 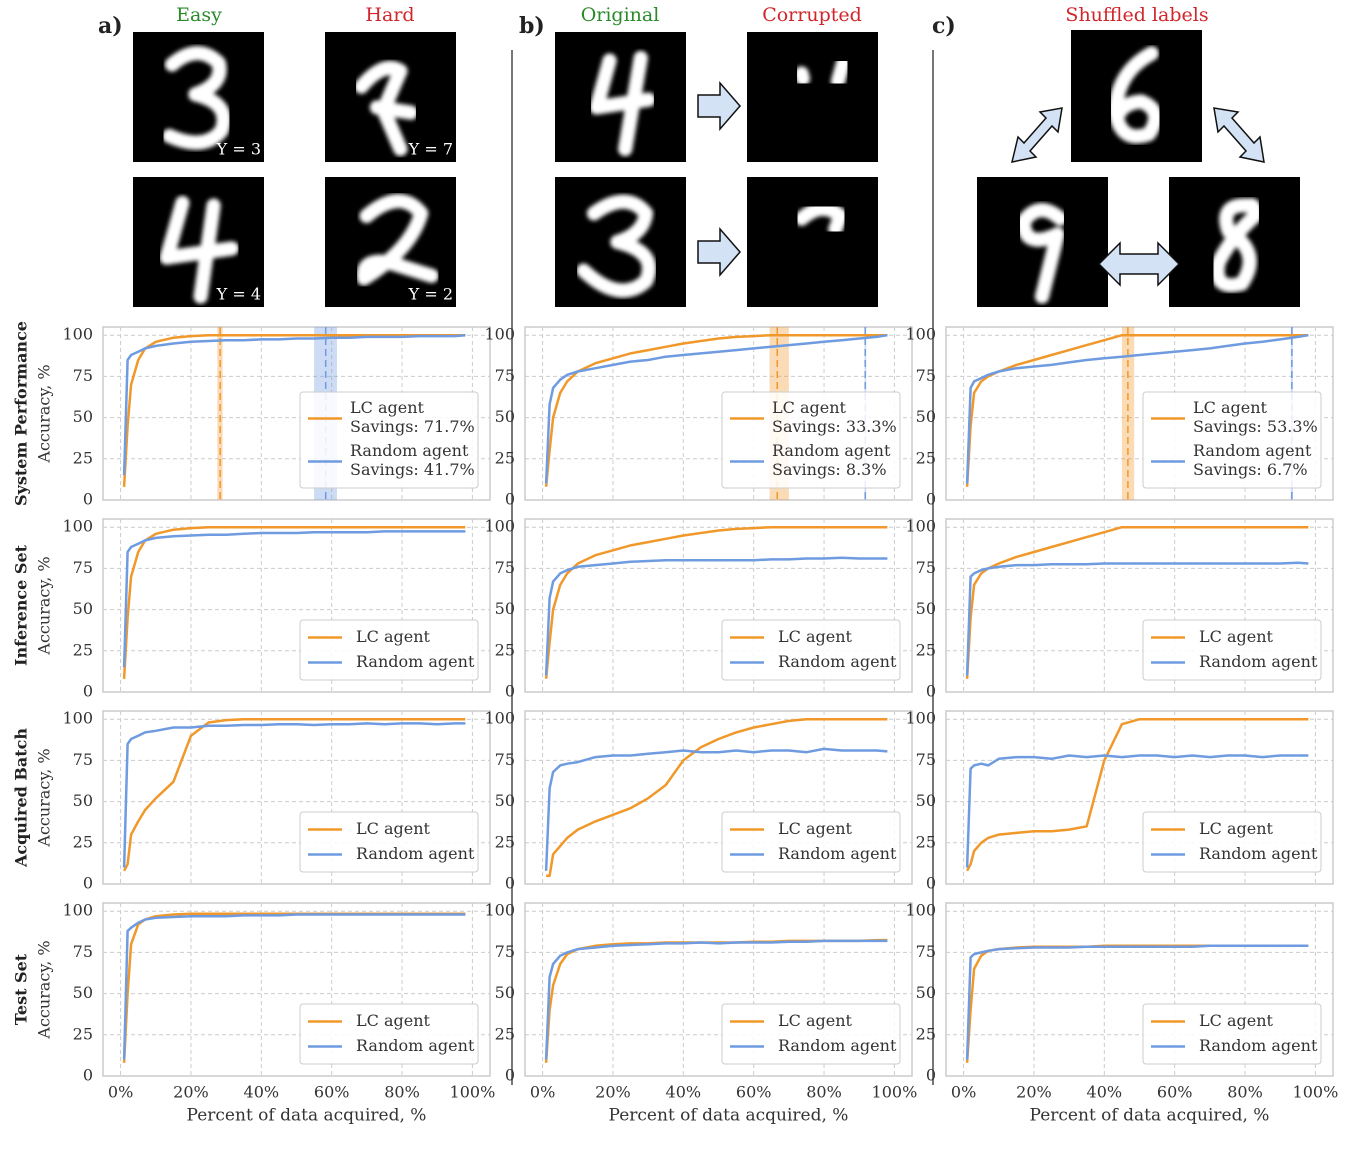 I want to click on header: Shuffled labels, so click(x=1136, y=15).